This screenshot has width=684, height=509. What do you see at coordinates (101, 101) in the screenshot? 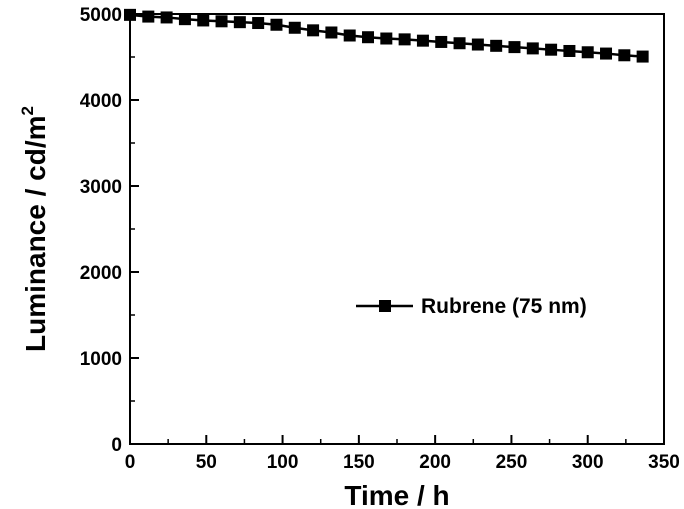
I see `y-tick-label: 4000` at bounding box center [101, 101].